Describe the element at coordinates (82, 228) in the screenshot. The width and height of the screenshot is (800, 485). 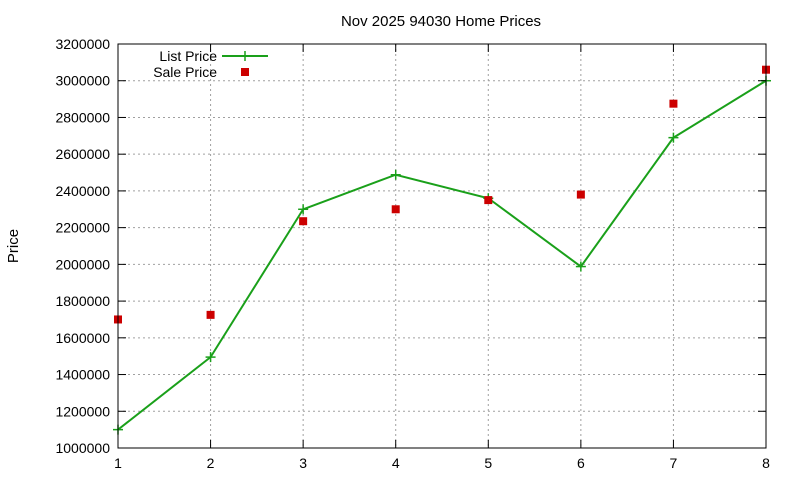
I see `y-tick-label: 2200000` at that location.